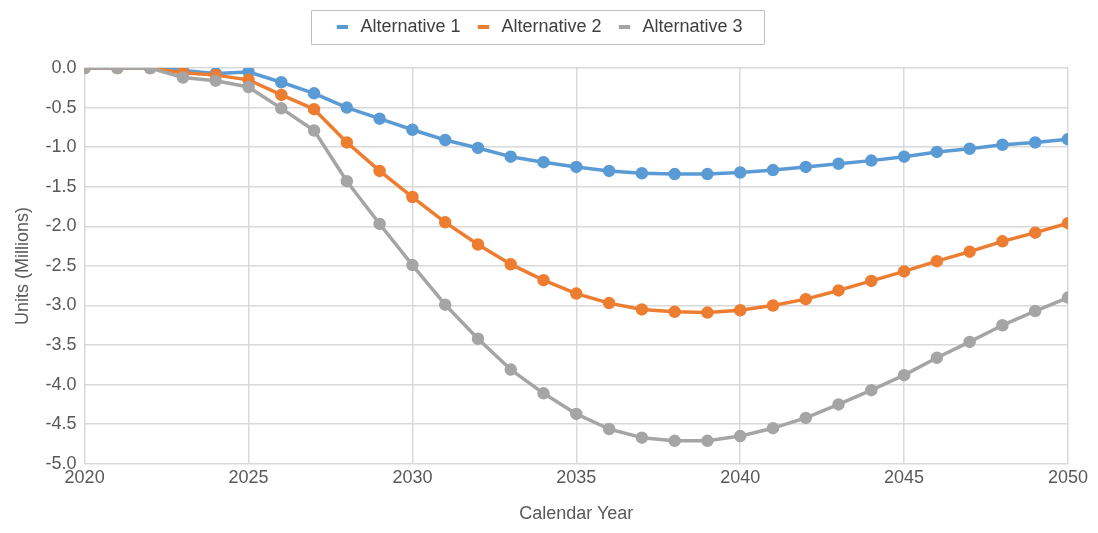 This screenshot has width=1098, height=533. I want to click on x-tick-label: 2045, so click(904, 476).